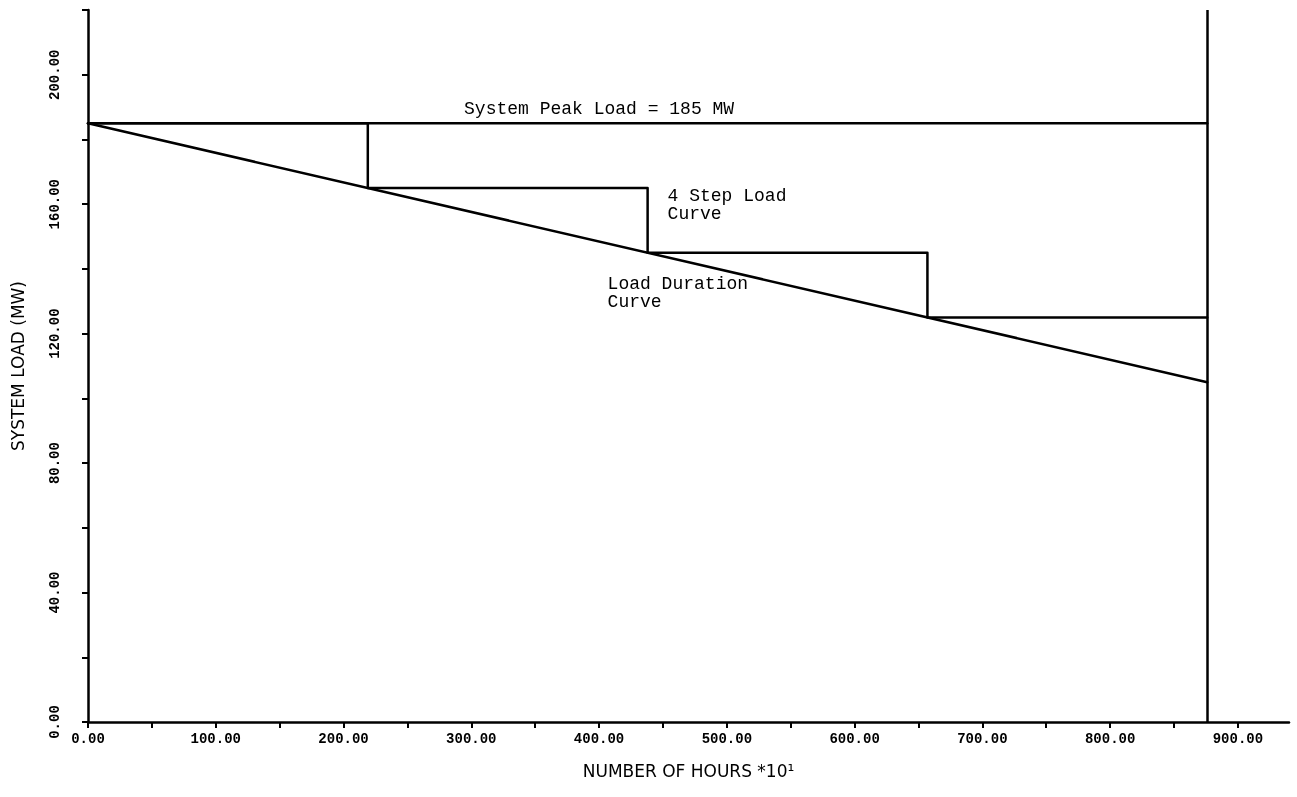  What do you see at coordinates (17, 366) in the screenshot?
I see `y-axis-title: SYSTEM LOAD (MW)` at bounding box center [17, 366].